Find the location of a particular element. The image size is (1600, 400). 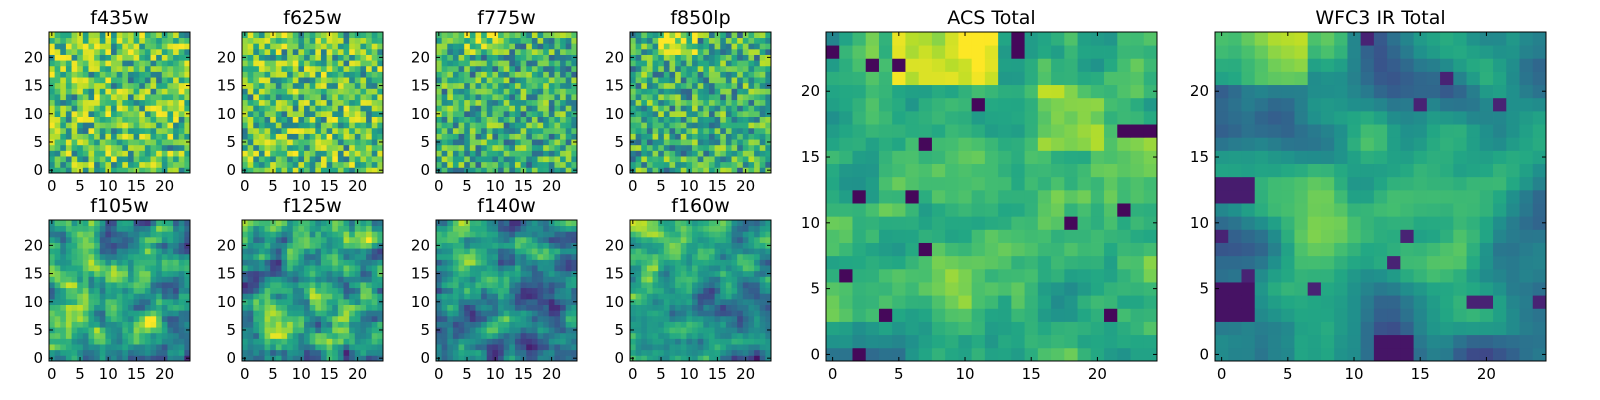

panel-title: f160w is located at coordinates (700, 206).